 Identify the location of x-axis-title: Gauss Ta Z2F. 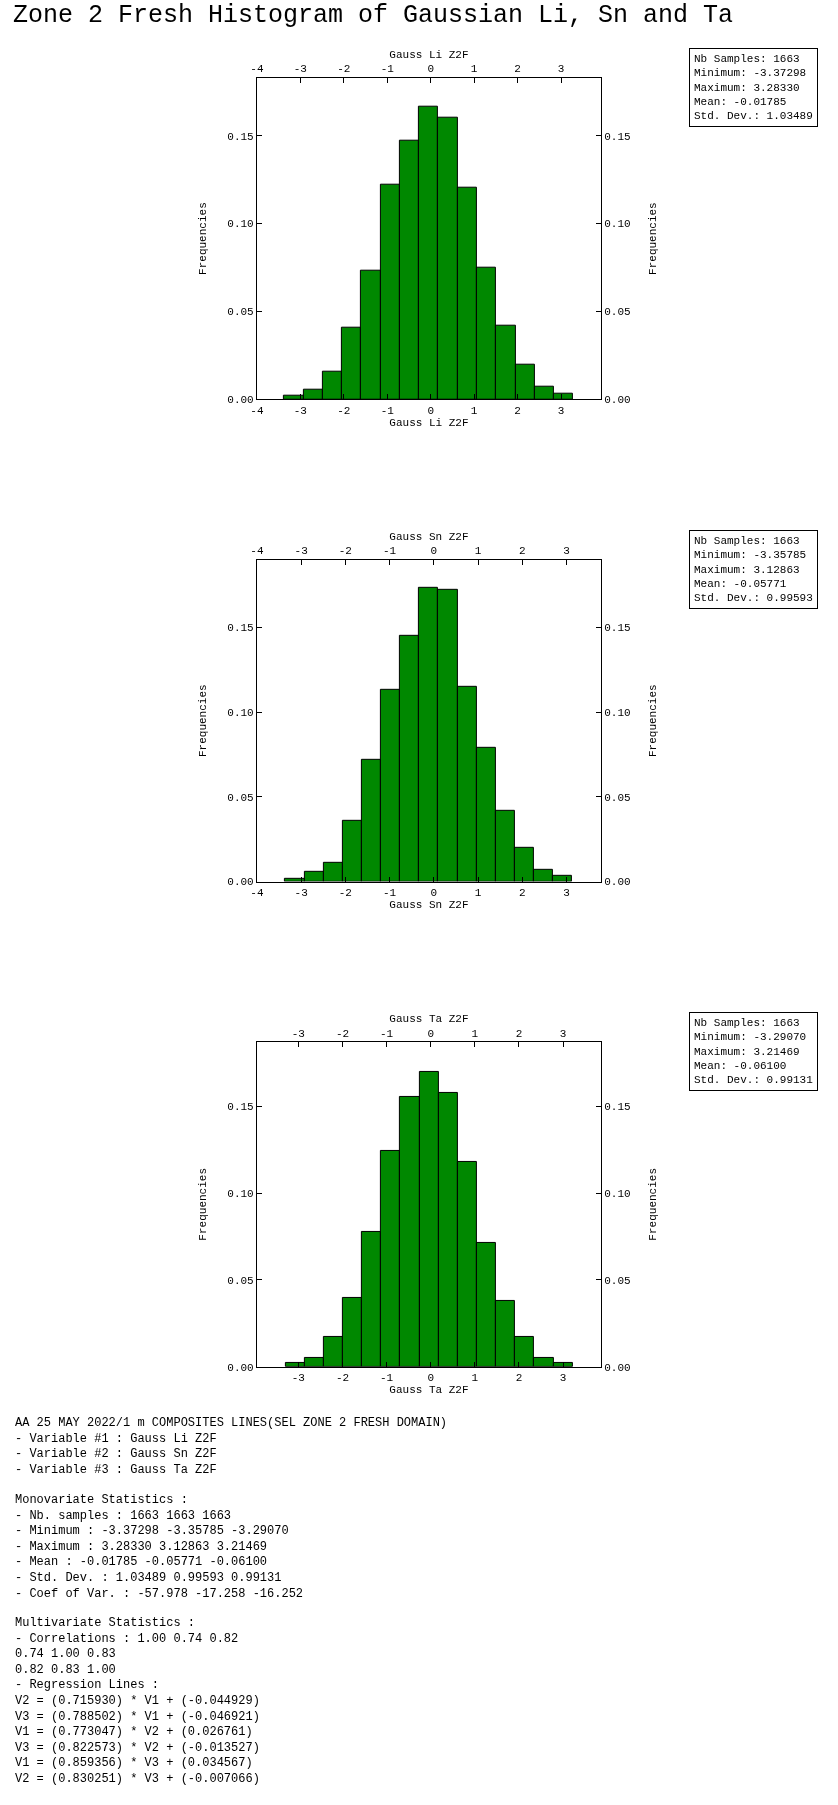
(429, 1390).